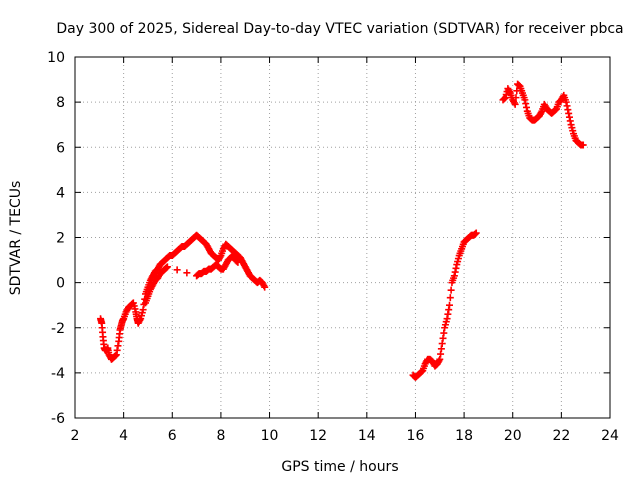 The image size is (640, 480). Describe the element at coordinates (339, 467) in the screenshot. I see `x-axis-label: GPS time / hours` at that location.